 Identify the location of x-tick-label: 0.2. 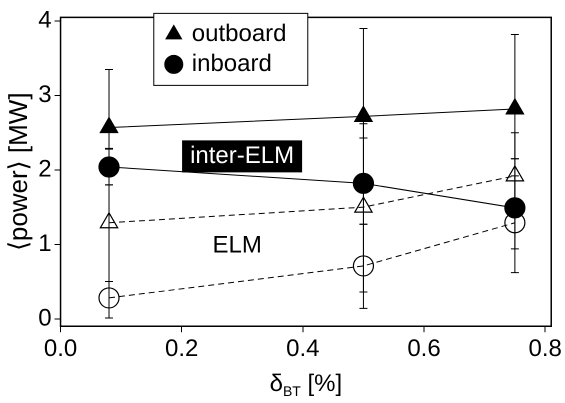
(181, 348).